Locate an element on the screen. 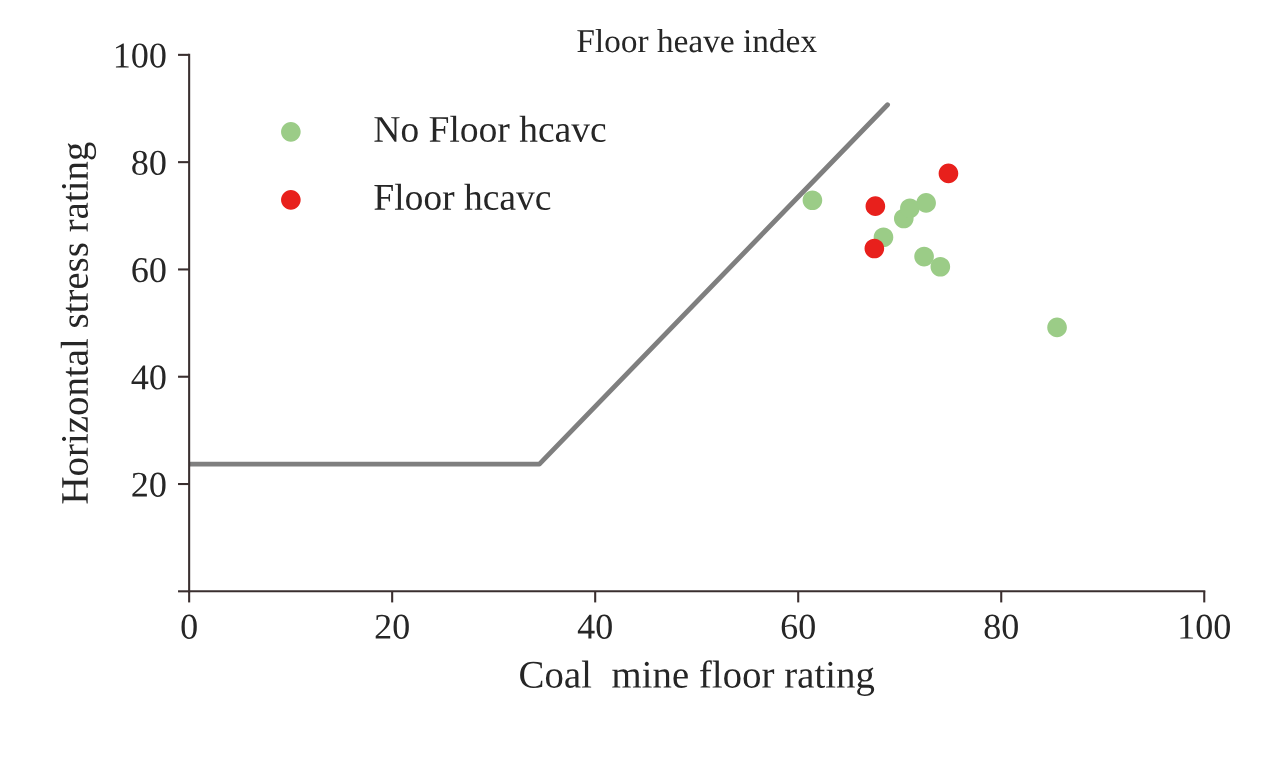 The image size is (1261, 762). y-tick-label: 20 is located at coordinates (149, 484).